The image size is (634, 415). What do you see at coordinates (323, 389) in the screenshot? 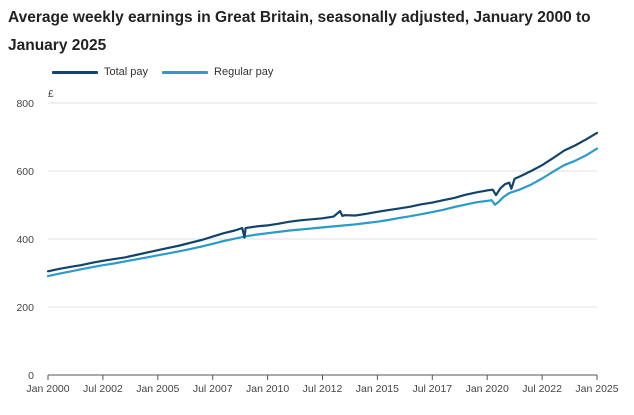
I see `x-tick-label: Jul 2012` at bounding box center [323, 389].